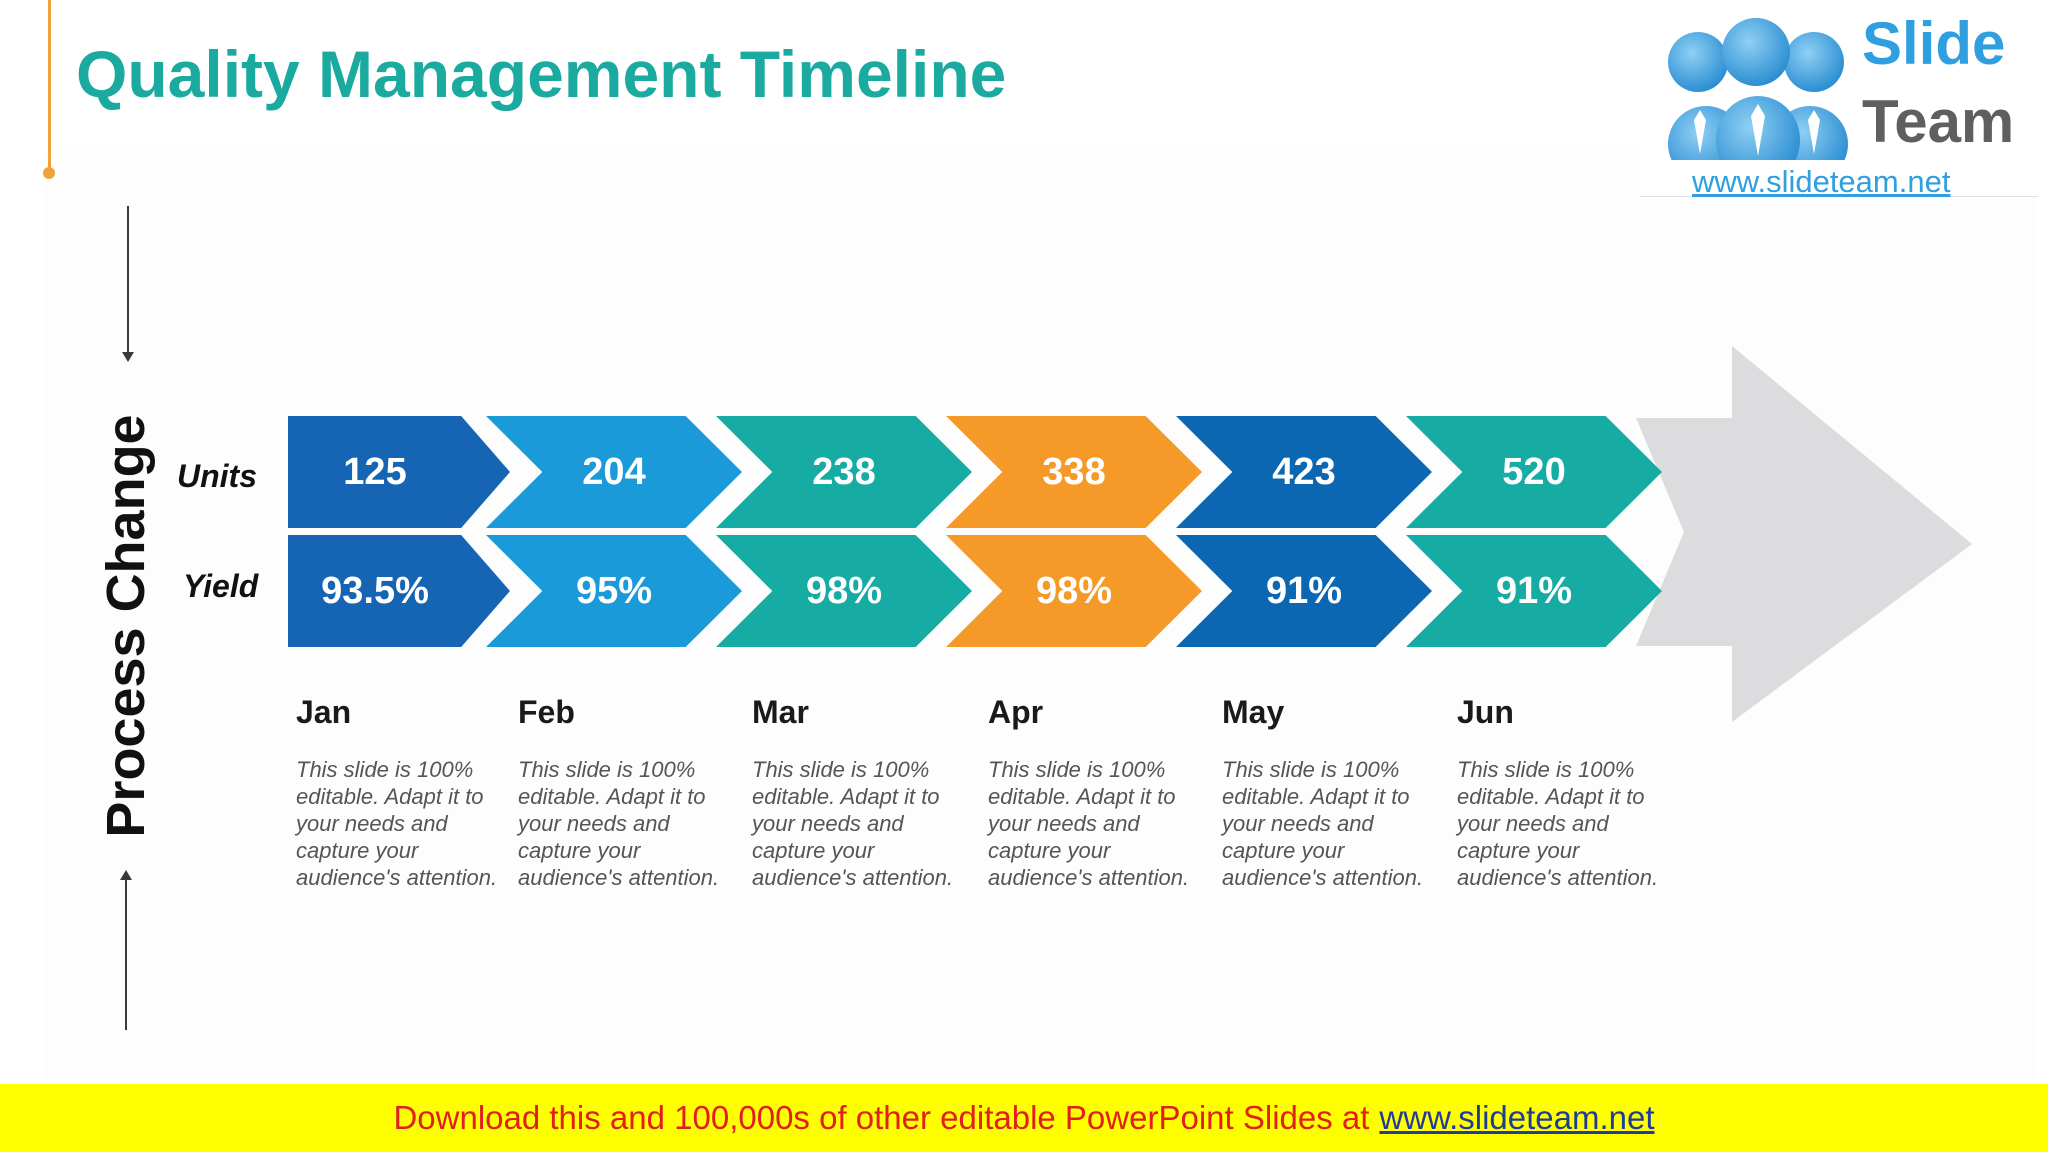 The width and height of the screenshot is (2048, 1152). What do you see at coordinates (844, 471) in the screenshot?
I see `units-value: 238` at bounding box center [844, 471].